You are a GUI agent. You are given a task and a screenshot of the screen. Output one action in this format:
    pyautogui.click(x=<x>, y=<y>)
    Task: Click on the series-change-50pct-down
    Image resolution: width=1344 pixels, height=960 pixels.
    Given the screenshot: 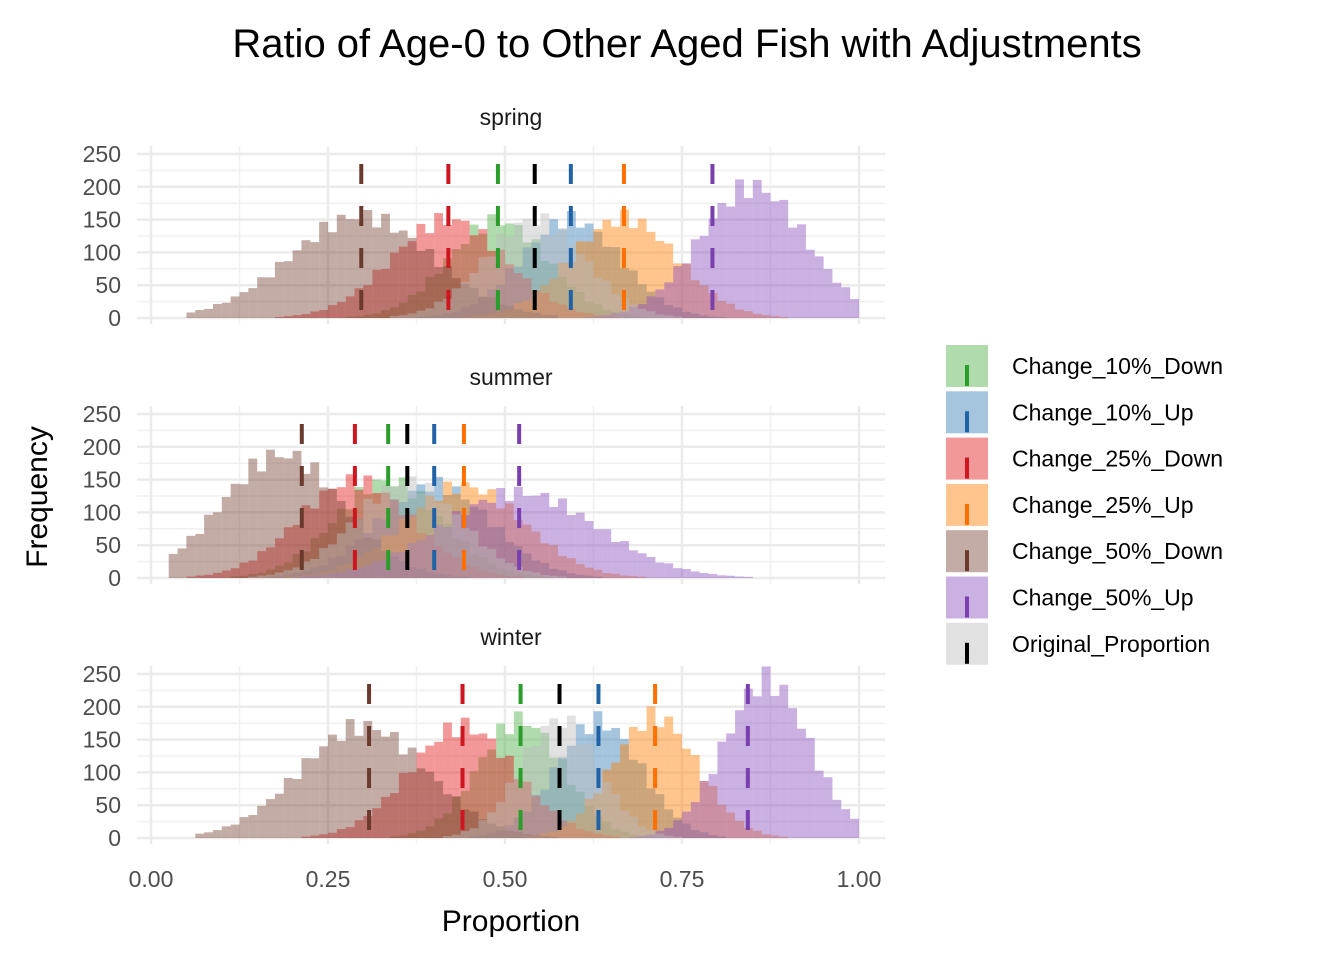 What is the action you would take?
    pyautogui.click(x=377, y=778)
    